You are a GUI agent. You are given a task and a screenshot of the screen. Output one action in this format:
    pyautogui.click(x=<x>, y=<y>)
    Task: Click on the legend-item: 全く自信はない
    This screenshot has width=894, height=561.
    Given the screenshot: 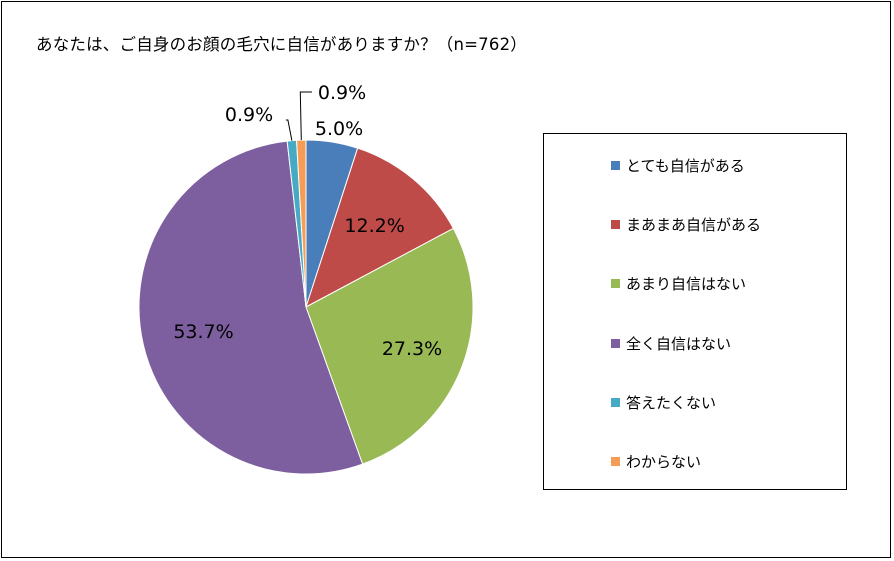 What is the action you would take?
    pyautogui.click(x=671, y=343)
    